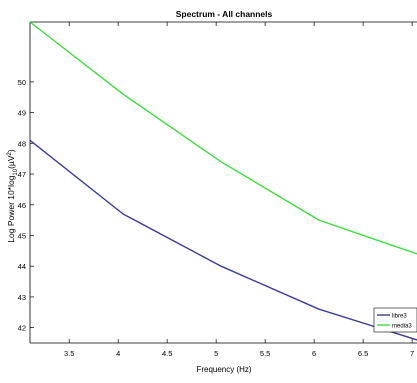 The width and height of the screenshot is (417, 383). What do you see at coordinates (314, 353) in the screenshot?
I see `x-tick-label: 6` at bounding box center [314, 353].